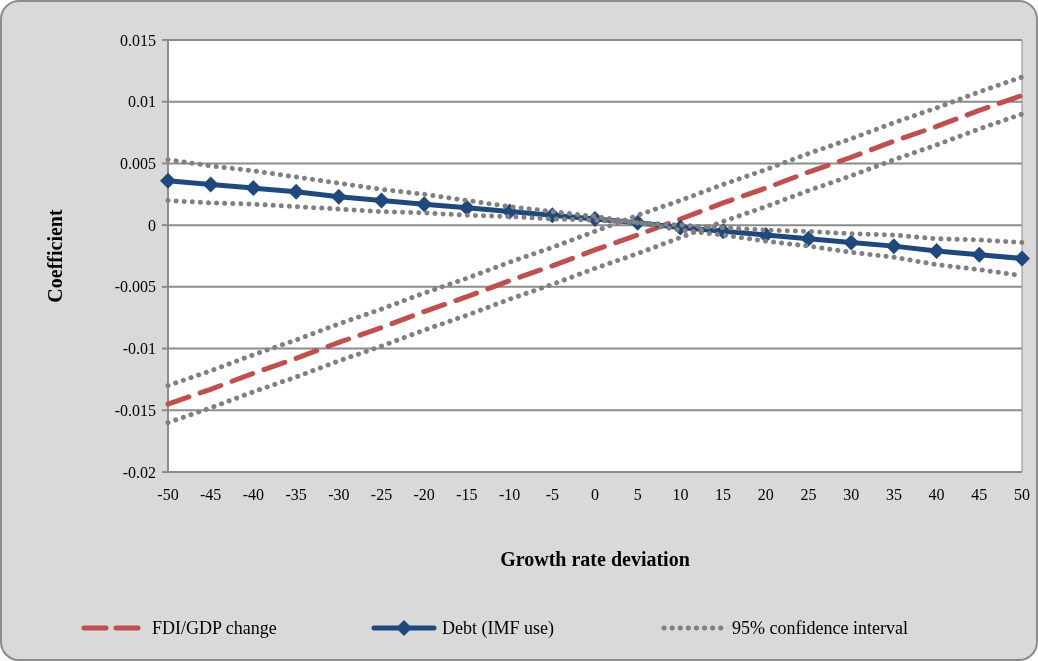  I want to click on x-tick-label: -25, so click(381, 494).